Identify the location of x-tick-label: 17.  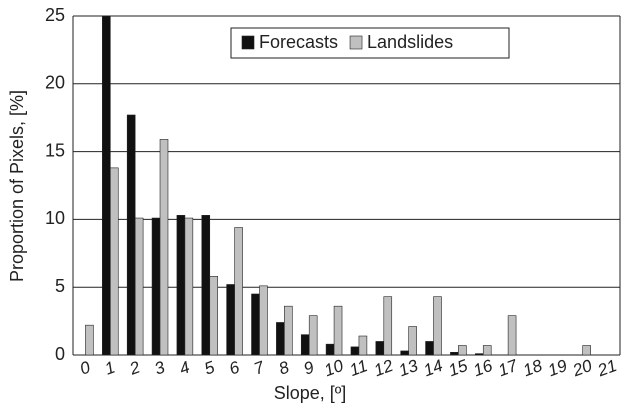
(508, 368).